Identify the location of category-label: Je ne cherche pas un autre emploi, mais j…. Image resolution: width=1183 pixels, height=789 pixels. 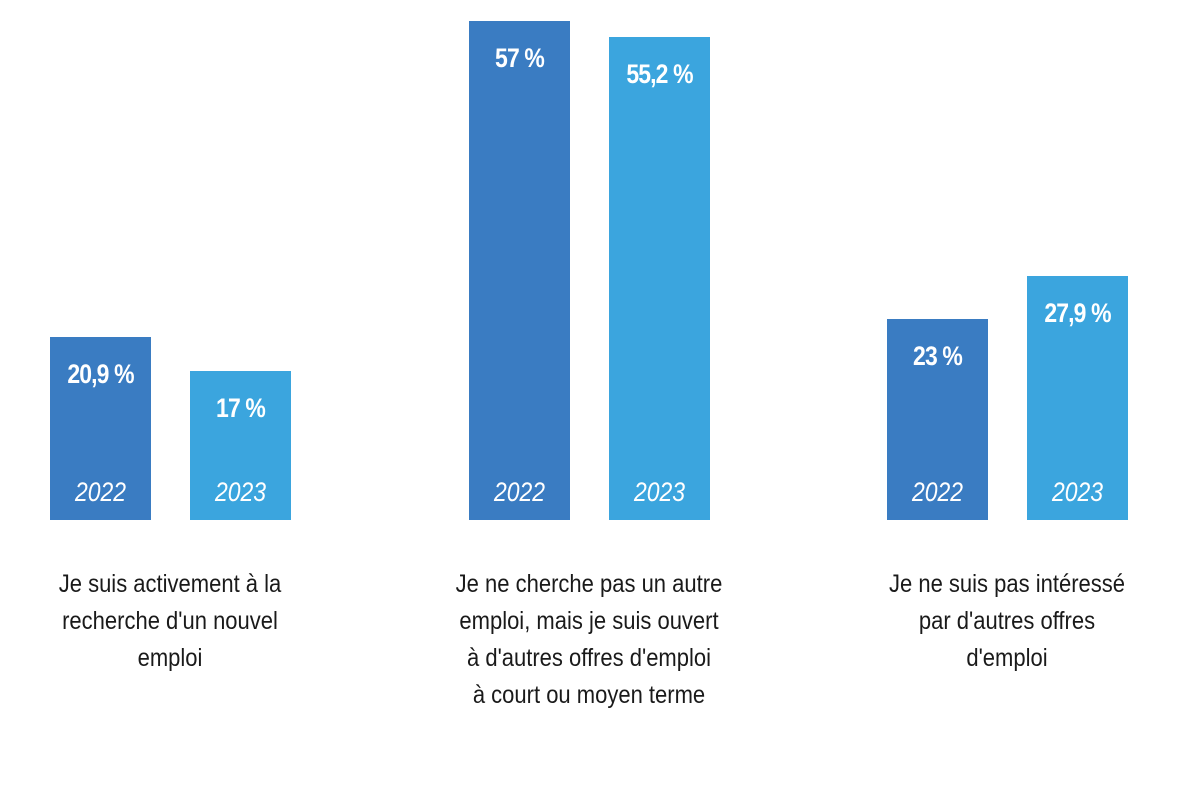
(588, 640).